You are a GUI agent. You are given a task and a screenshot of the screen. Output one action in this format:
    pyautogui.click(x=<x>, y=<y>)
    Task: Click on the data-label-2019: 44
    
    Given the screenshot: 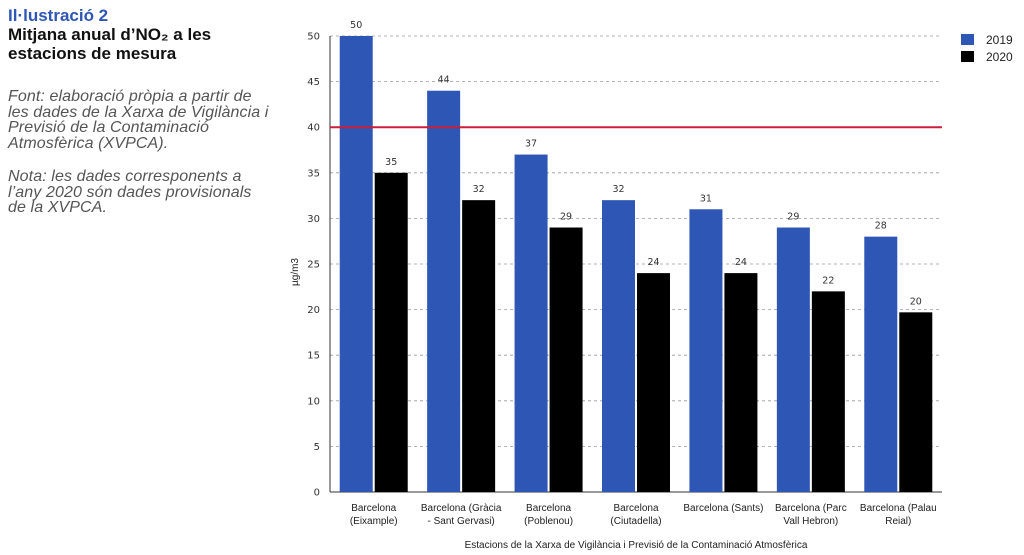 What is the action you would take?
    pyautogui.click(x=444, y=80)
    